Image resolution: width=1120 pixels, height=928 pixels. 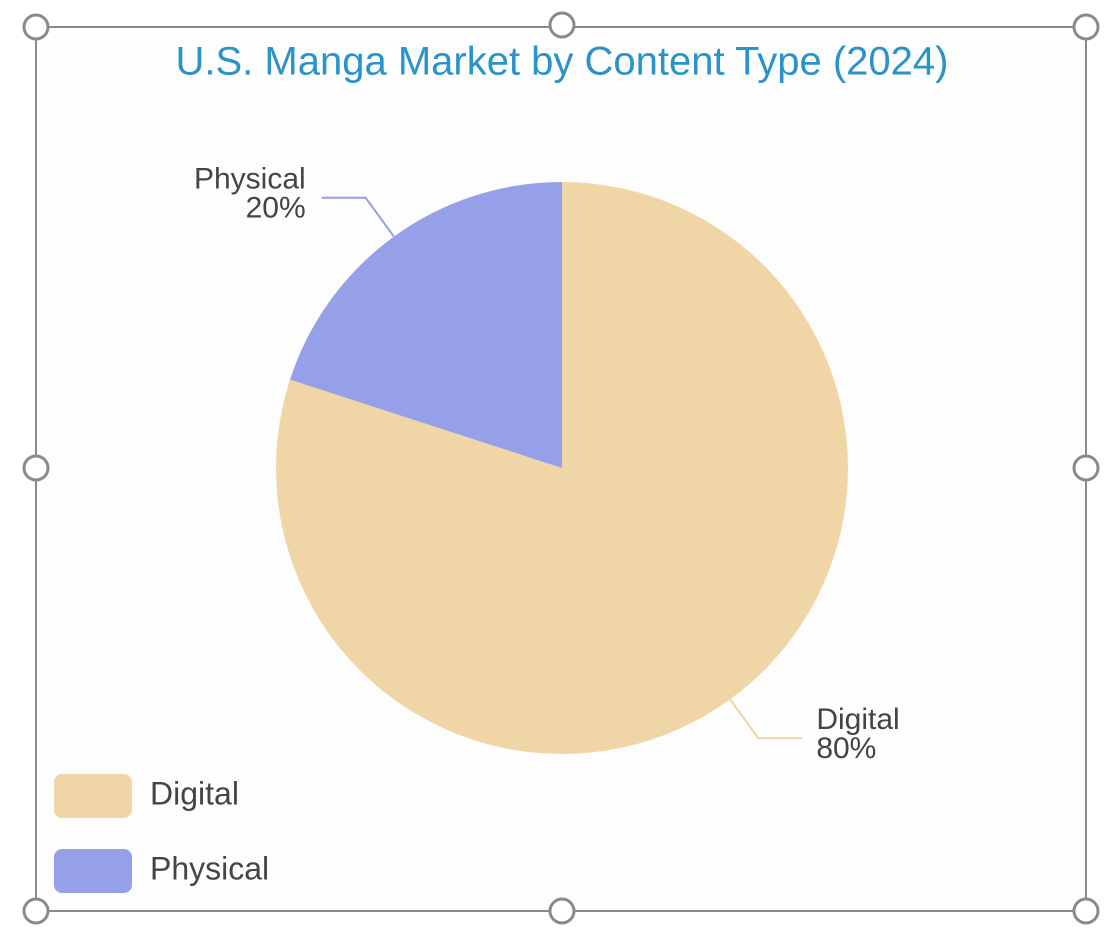 What do you see at coordinates (250, 179) in the screenshot?
I see `data-label-name: Physical` at bounding box center [250, 179].